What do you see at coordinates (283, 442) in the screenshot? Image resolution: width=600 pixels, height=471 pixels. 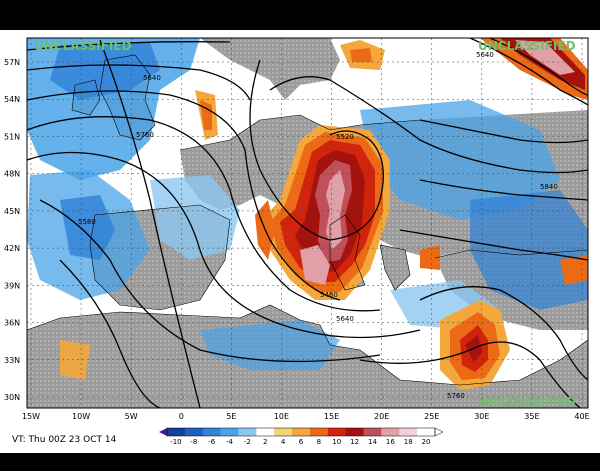 I see `colorbar-tick-label: 4` at bounding box center [283, 442].